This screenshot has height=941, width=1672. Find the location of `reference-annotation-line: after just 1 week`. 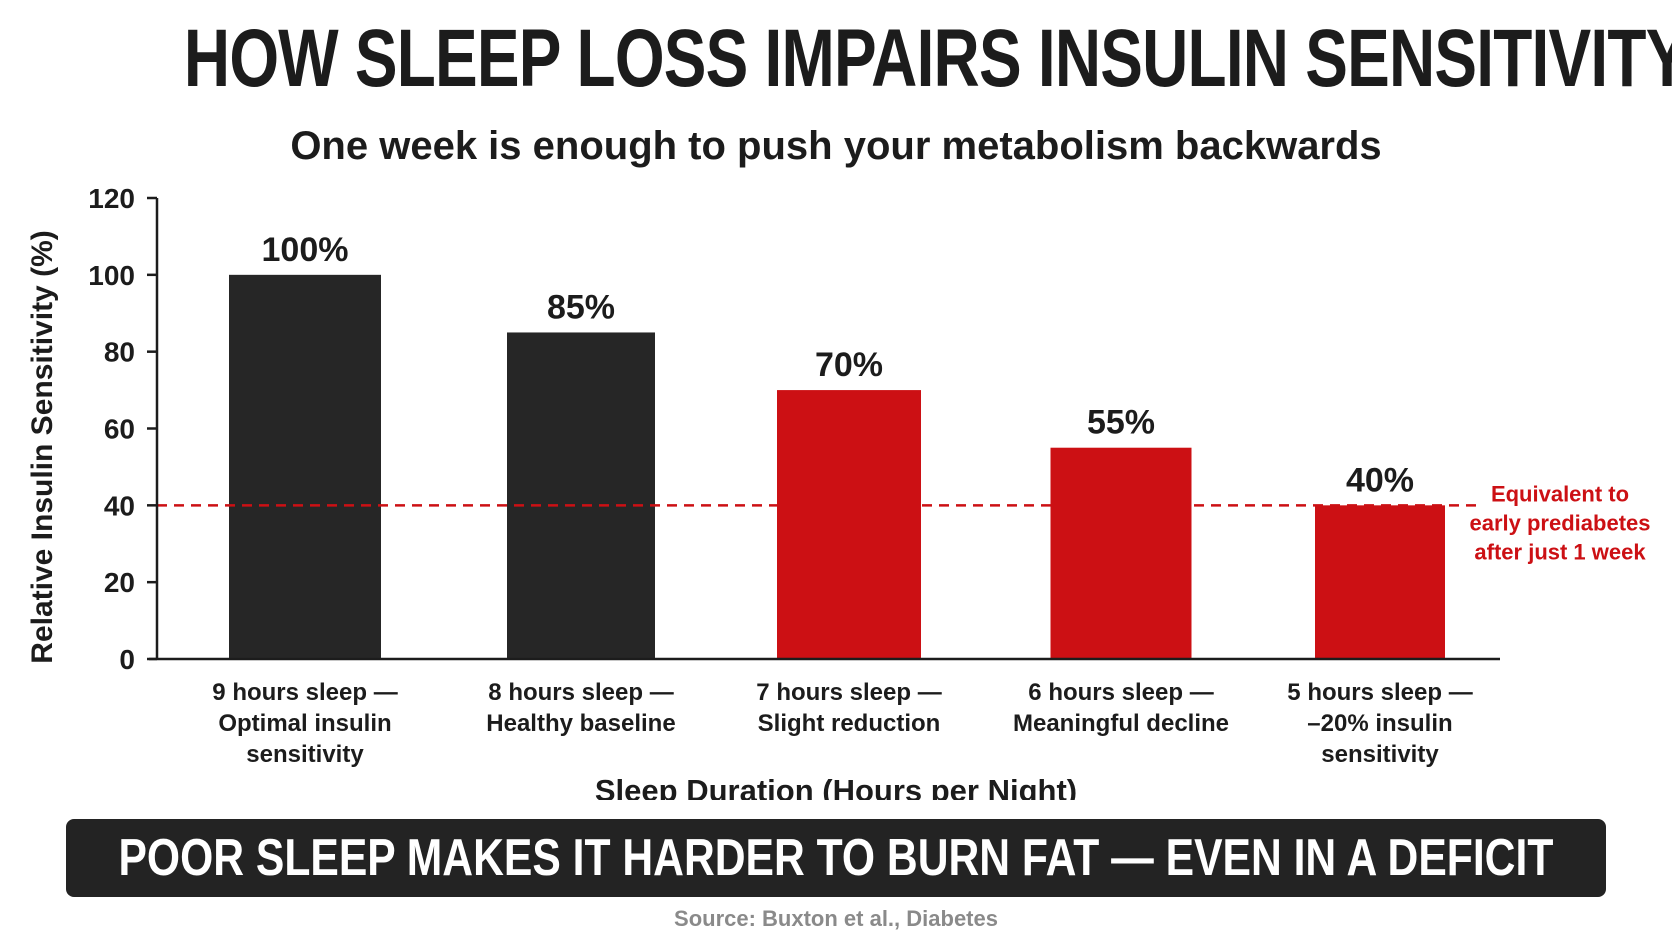

reference-annotation-line: after just 1 week is located at coordinates (1560, 551).